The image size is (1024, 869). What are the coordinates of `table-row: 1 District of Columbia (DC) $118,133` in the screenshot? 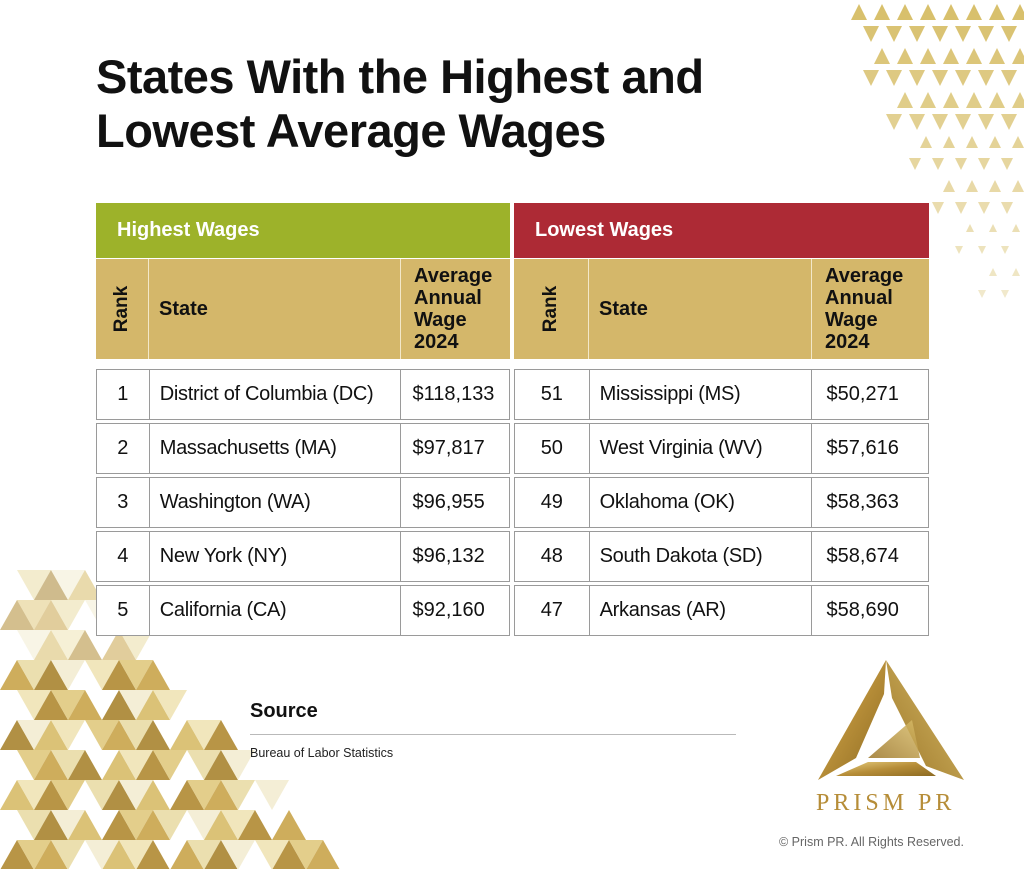 It's located at (303, 394).